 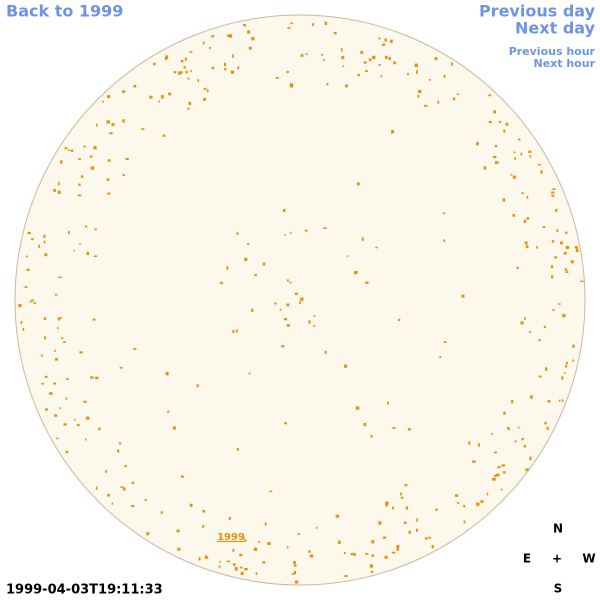 What do you see at coordinates (537, 11) in the screenshot?
I see `previous-day-link: Previous day` at bounding box center [537, 11].